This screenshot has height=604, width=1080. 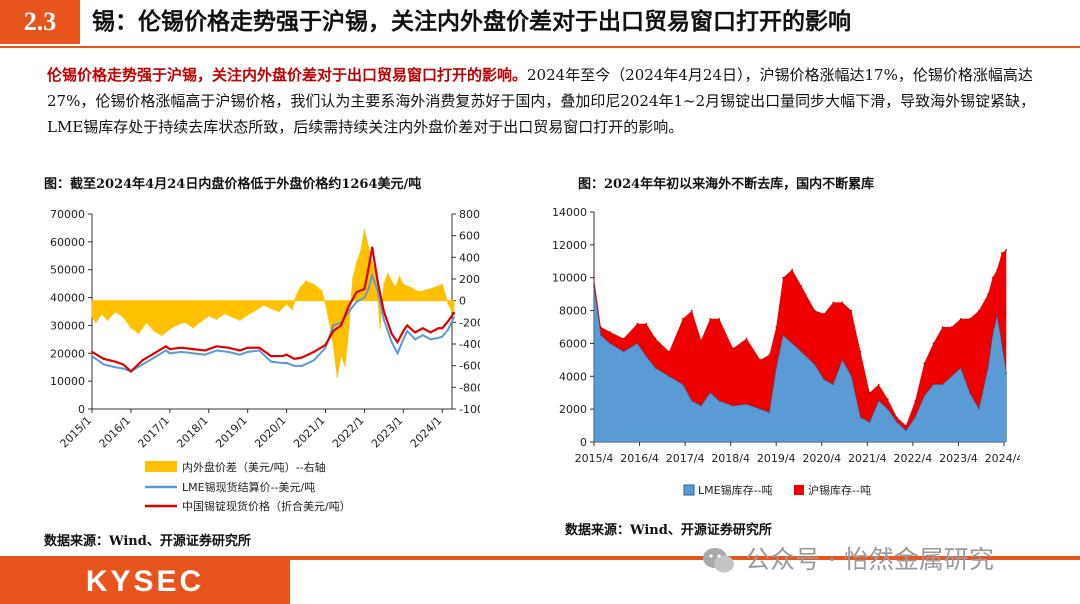 What do you see at coordinates (776, 458) in the screenshot?
I see `x-tick-label: 2019/4` at bounding box center [776, 458].